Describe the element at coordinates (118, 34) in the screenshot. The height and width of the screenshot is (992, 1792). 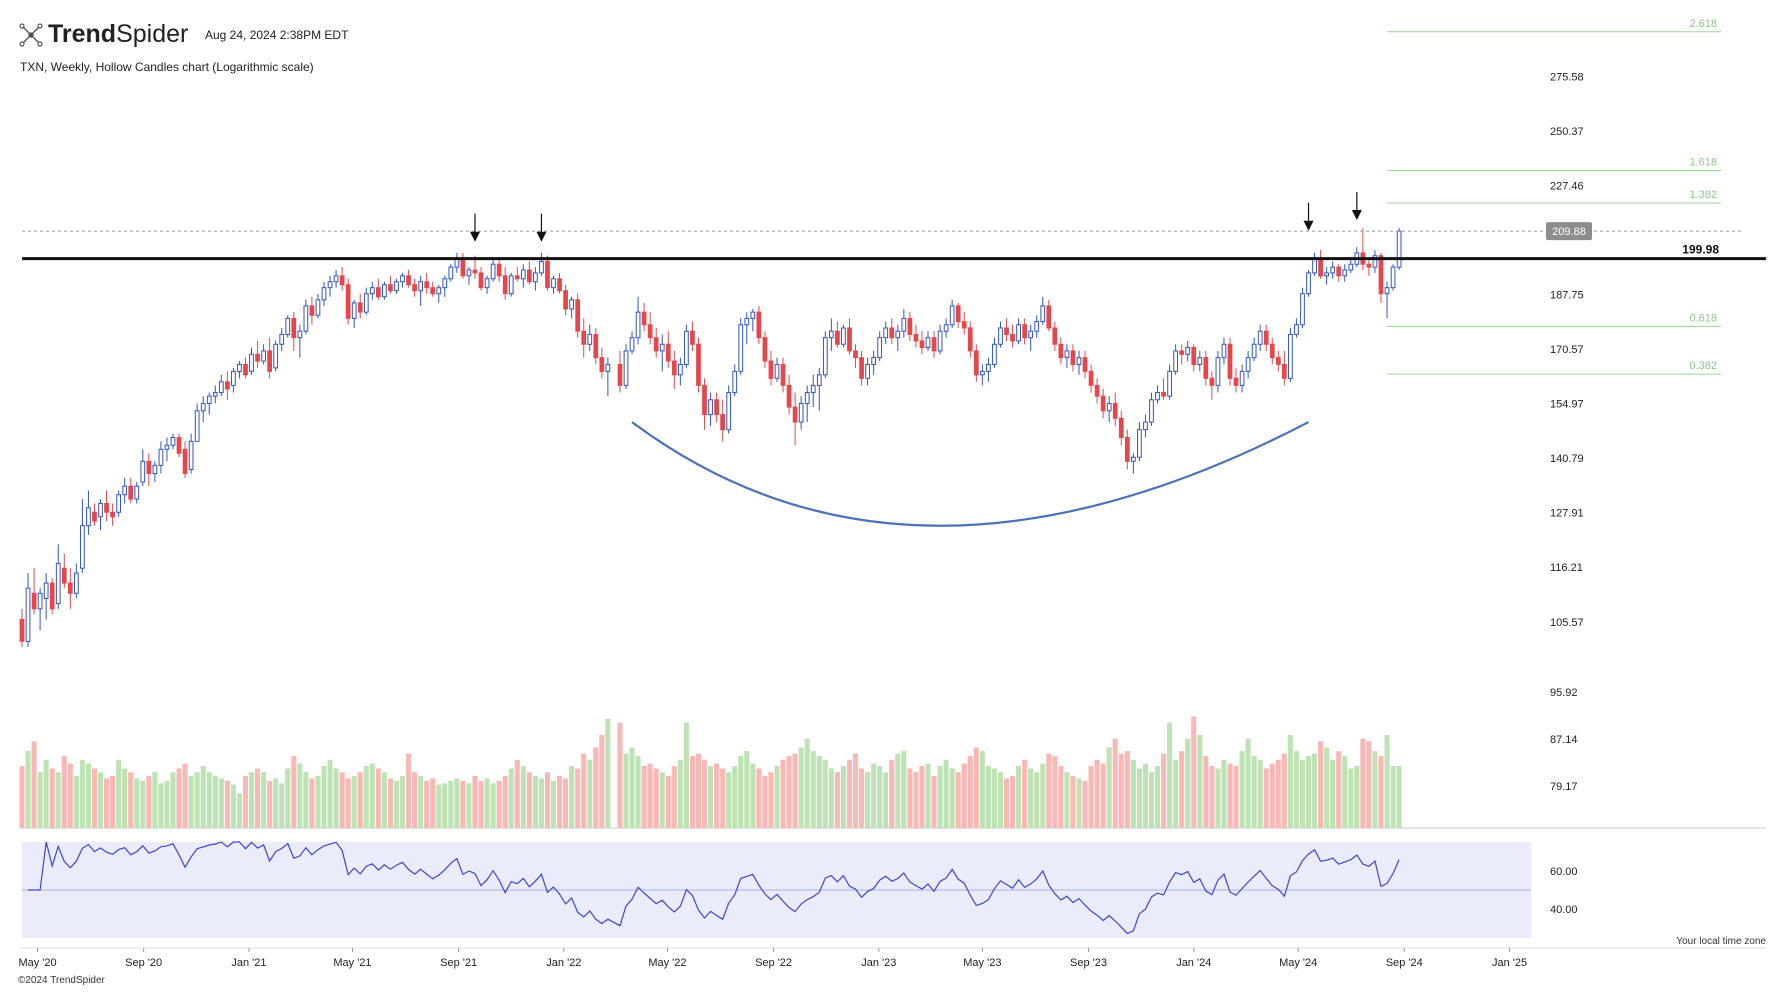
I see `brand-name: TrendSpider` at that location.